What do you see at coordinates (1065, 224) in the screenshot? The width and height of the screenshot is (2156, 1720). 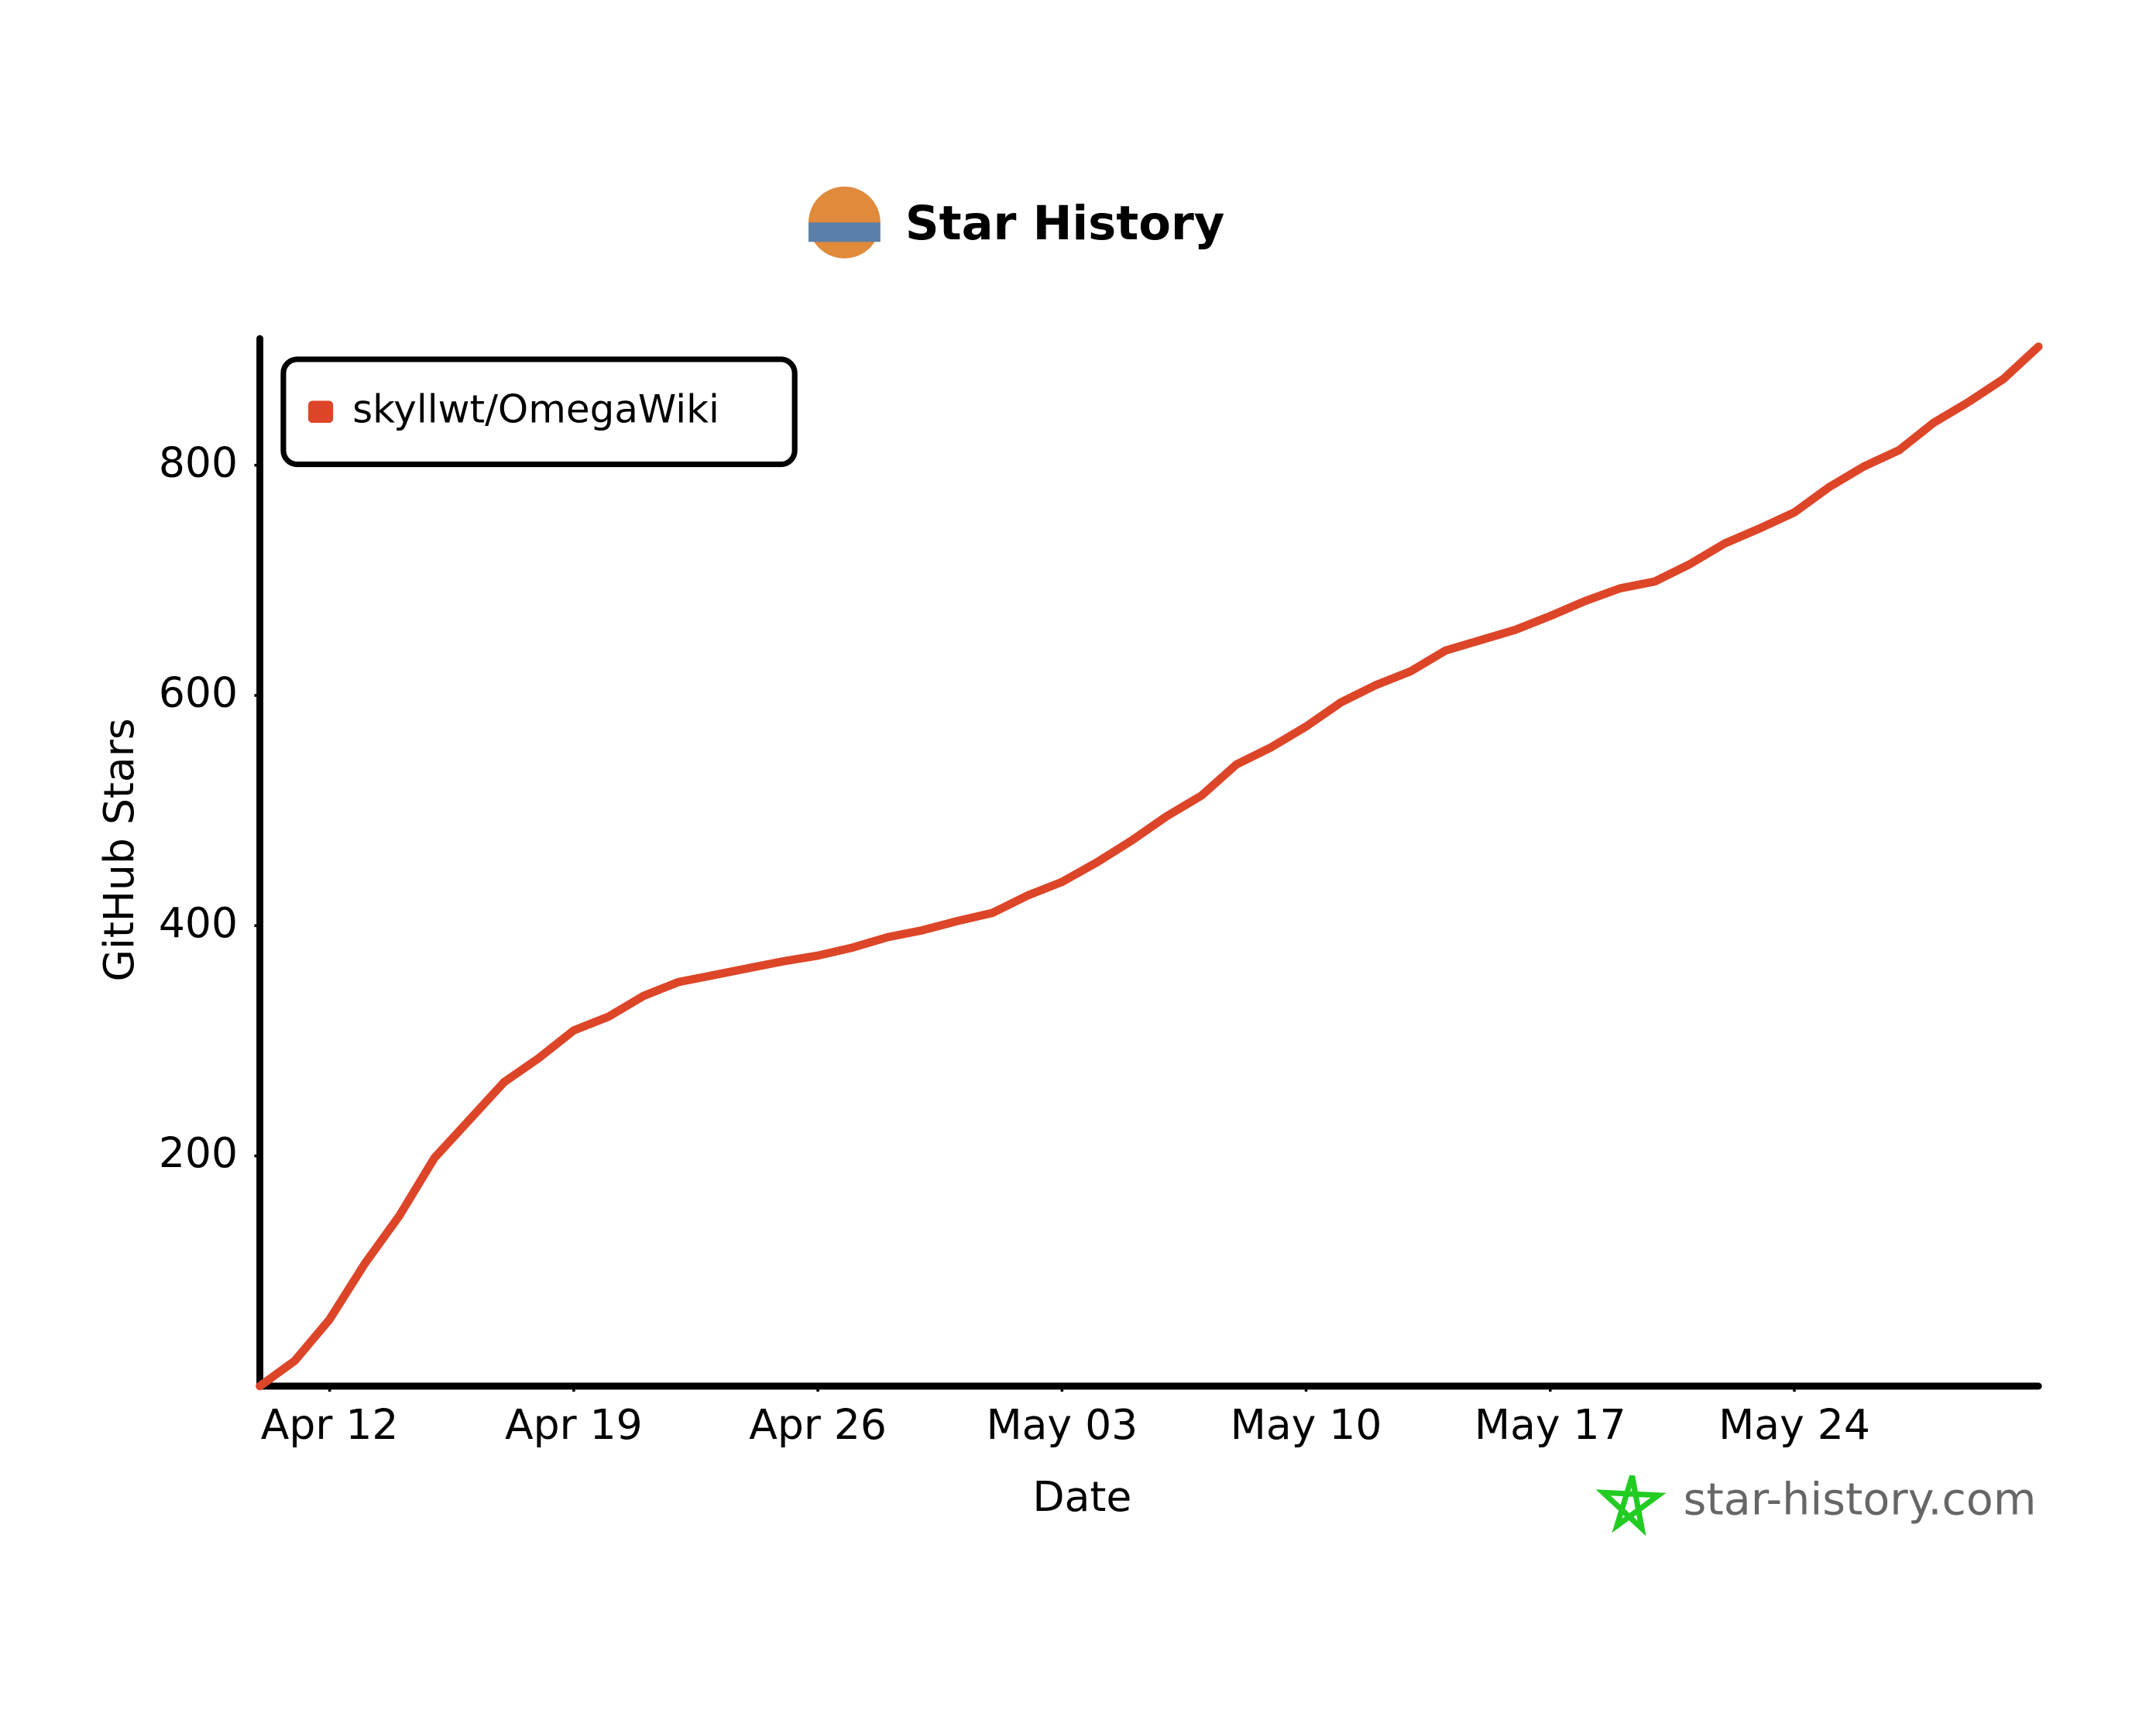 I see `chart-title: Star History` at bounding box center [1065, 224].